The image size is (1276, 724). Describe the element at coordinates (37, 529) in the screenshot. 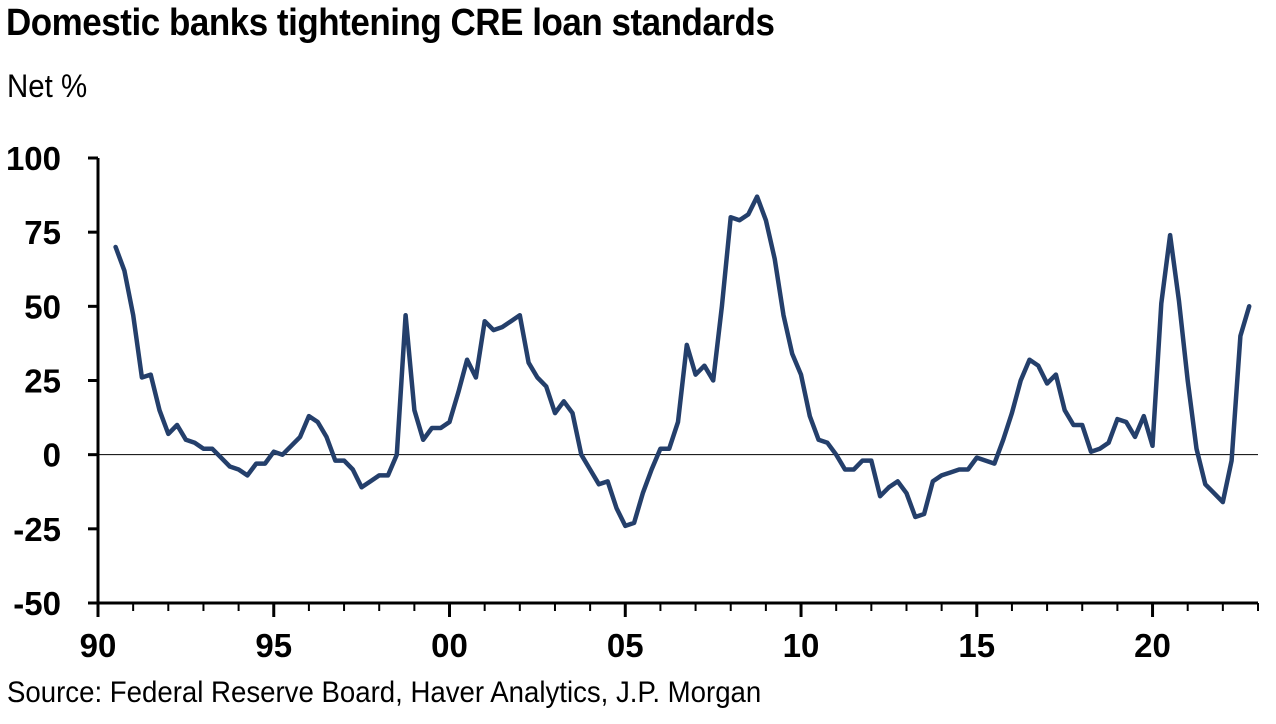

I see `y-tick-label: -25` at that location.